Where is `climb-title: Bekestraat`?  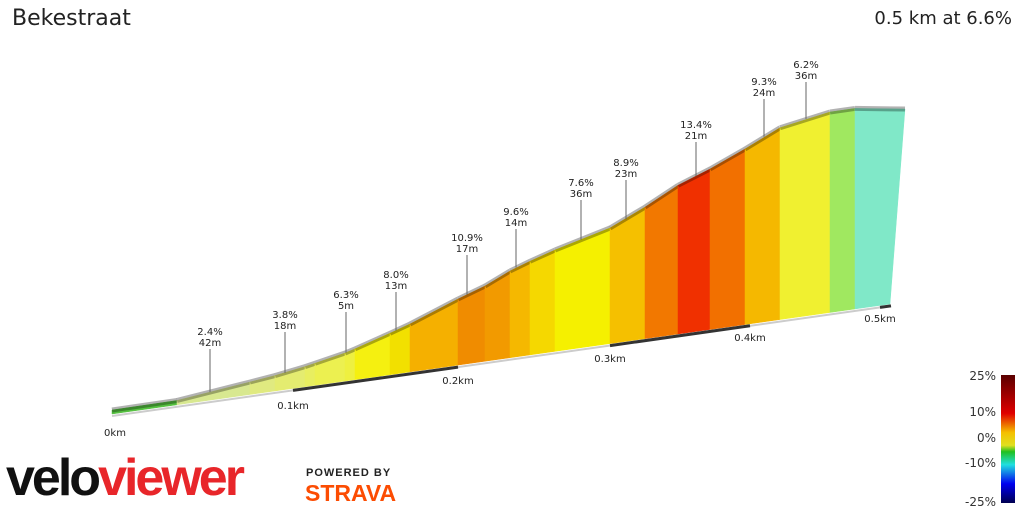 climb-title: Bekestraat is located at coordinates (71, 18).